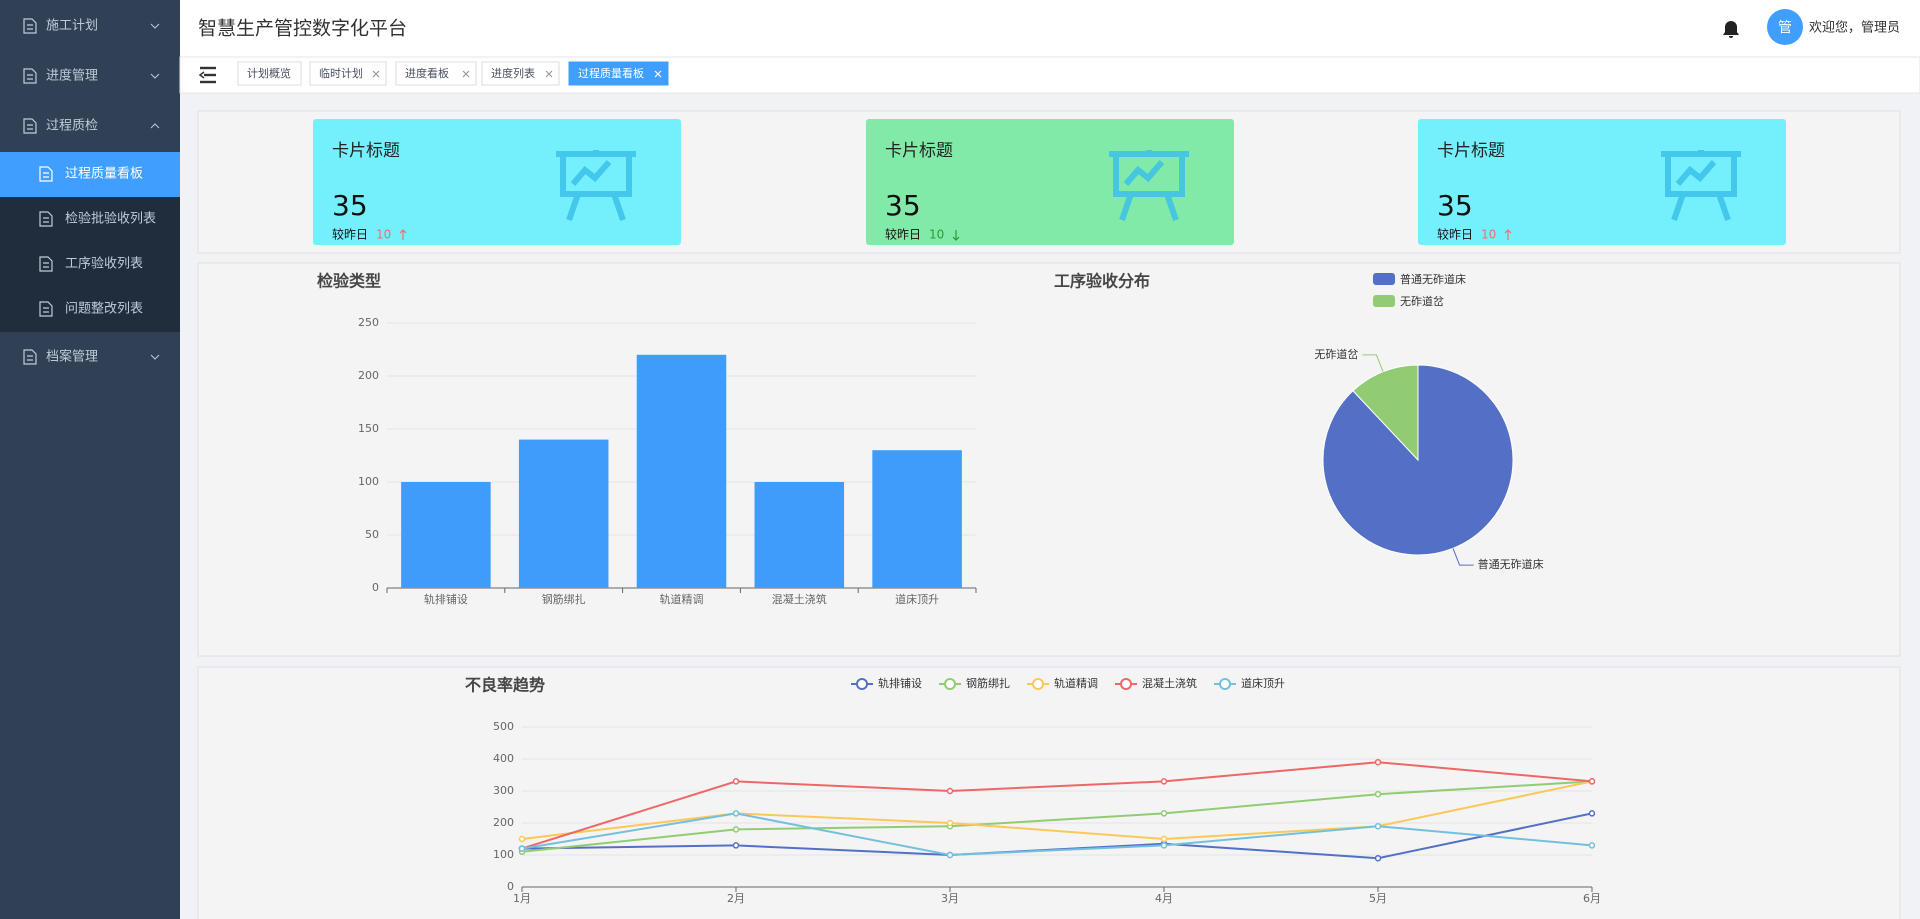  What do you see at coordinates (72, 126) in the screenshot?
I see `menu-item: 过程质检` at bounding box center [72, 126].